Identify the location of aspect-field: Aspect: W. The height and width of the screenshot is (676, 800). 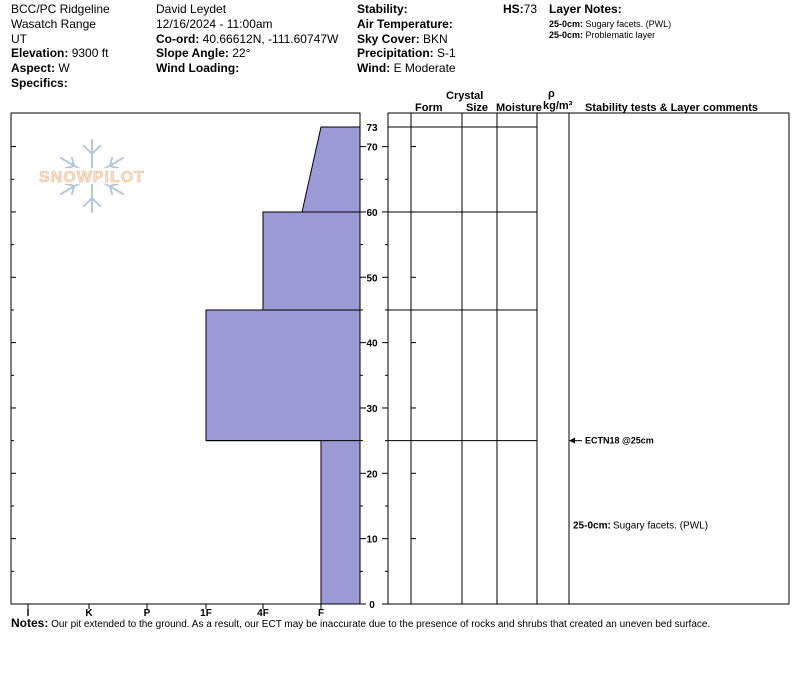
(40, 68).